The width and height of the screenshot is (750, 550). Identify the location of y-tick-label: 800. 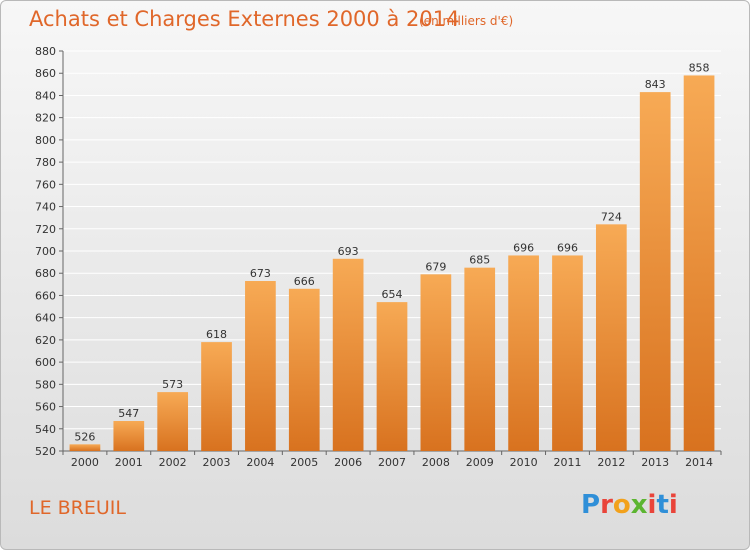
(45, 140).